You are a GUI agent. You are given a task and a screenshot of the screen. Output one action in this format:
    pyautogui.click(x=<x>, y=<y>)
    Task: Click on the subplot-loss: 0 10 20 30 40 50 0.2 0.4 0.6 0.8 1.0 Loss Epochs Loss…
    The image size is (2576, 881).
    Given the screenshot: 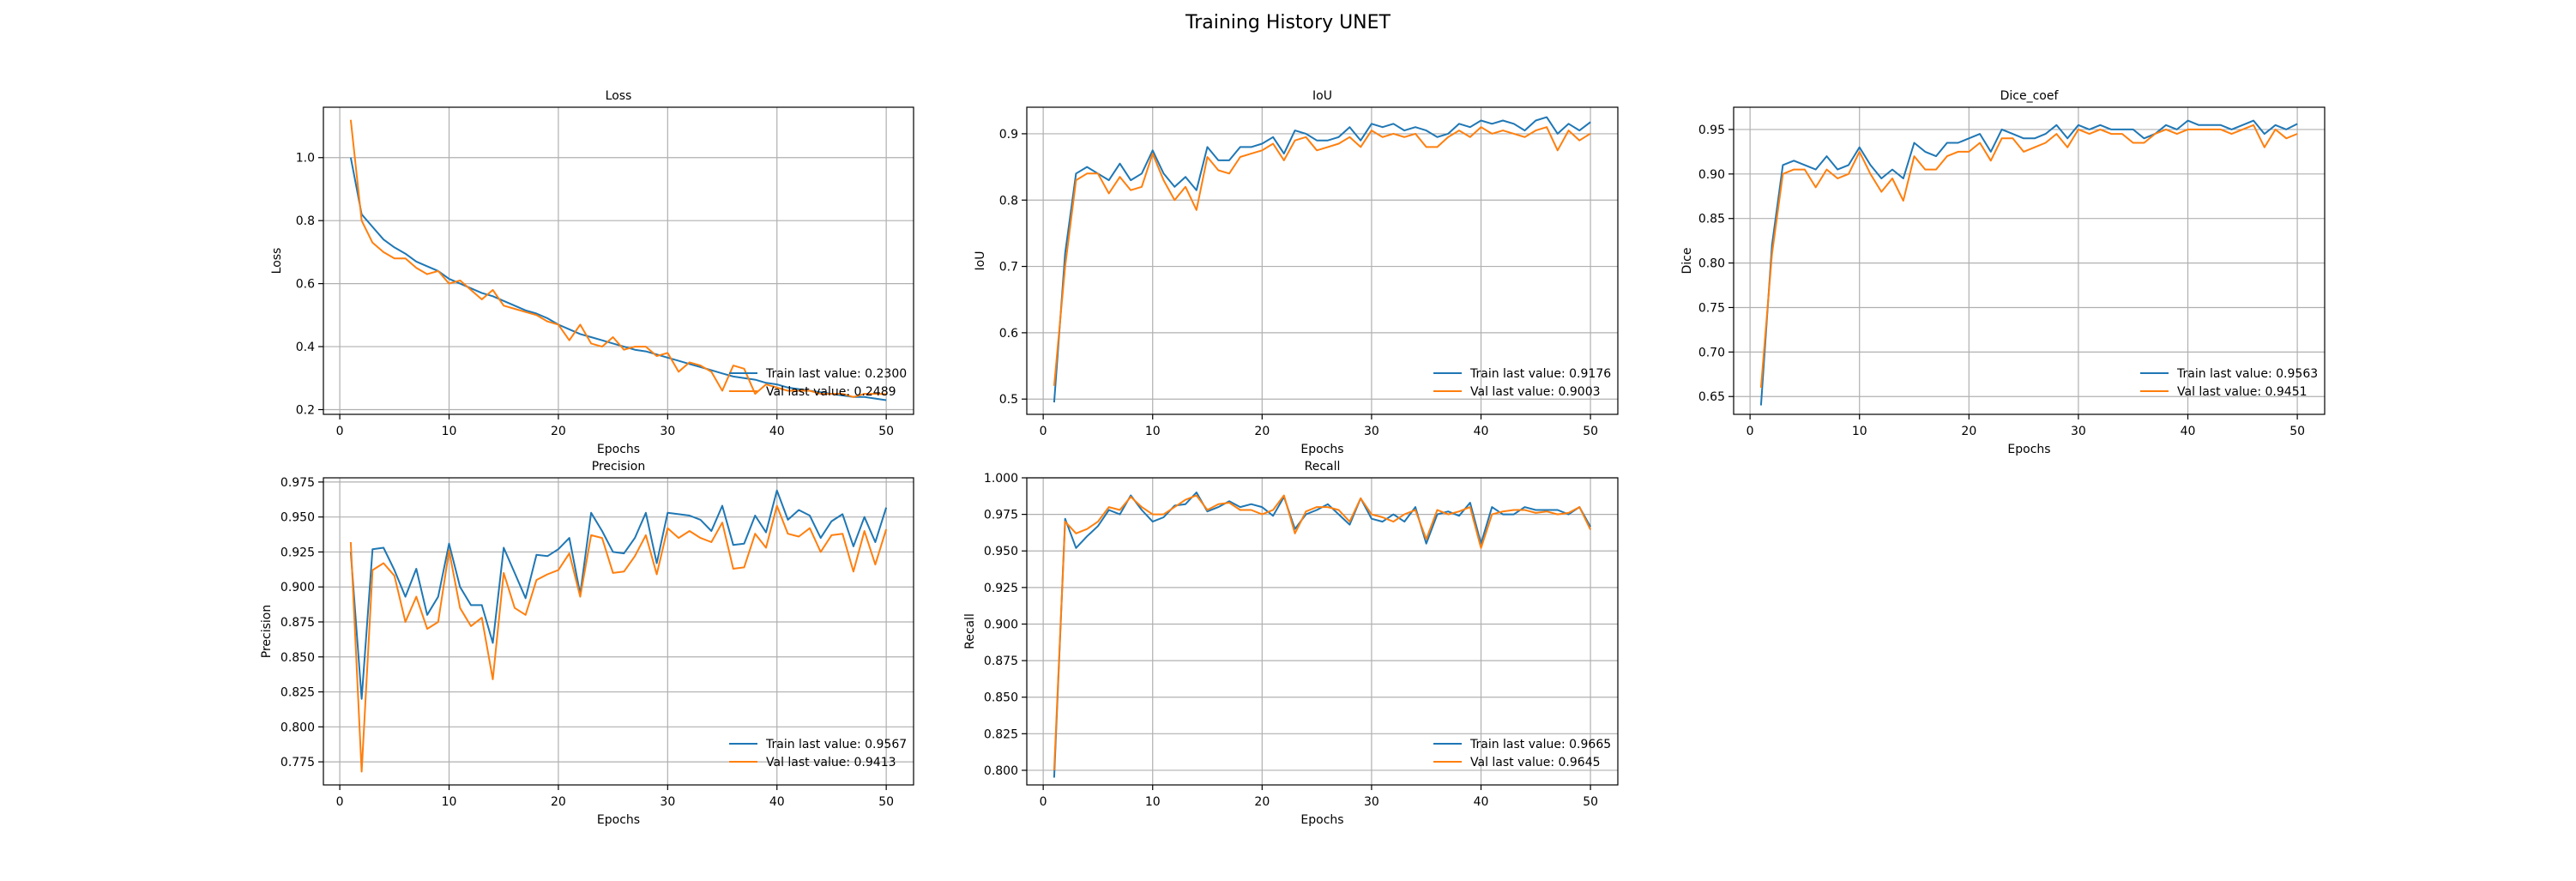 What is the action you would take?
    pyautogui.click(x=592, y=272)
    